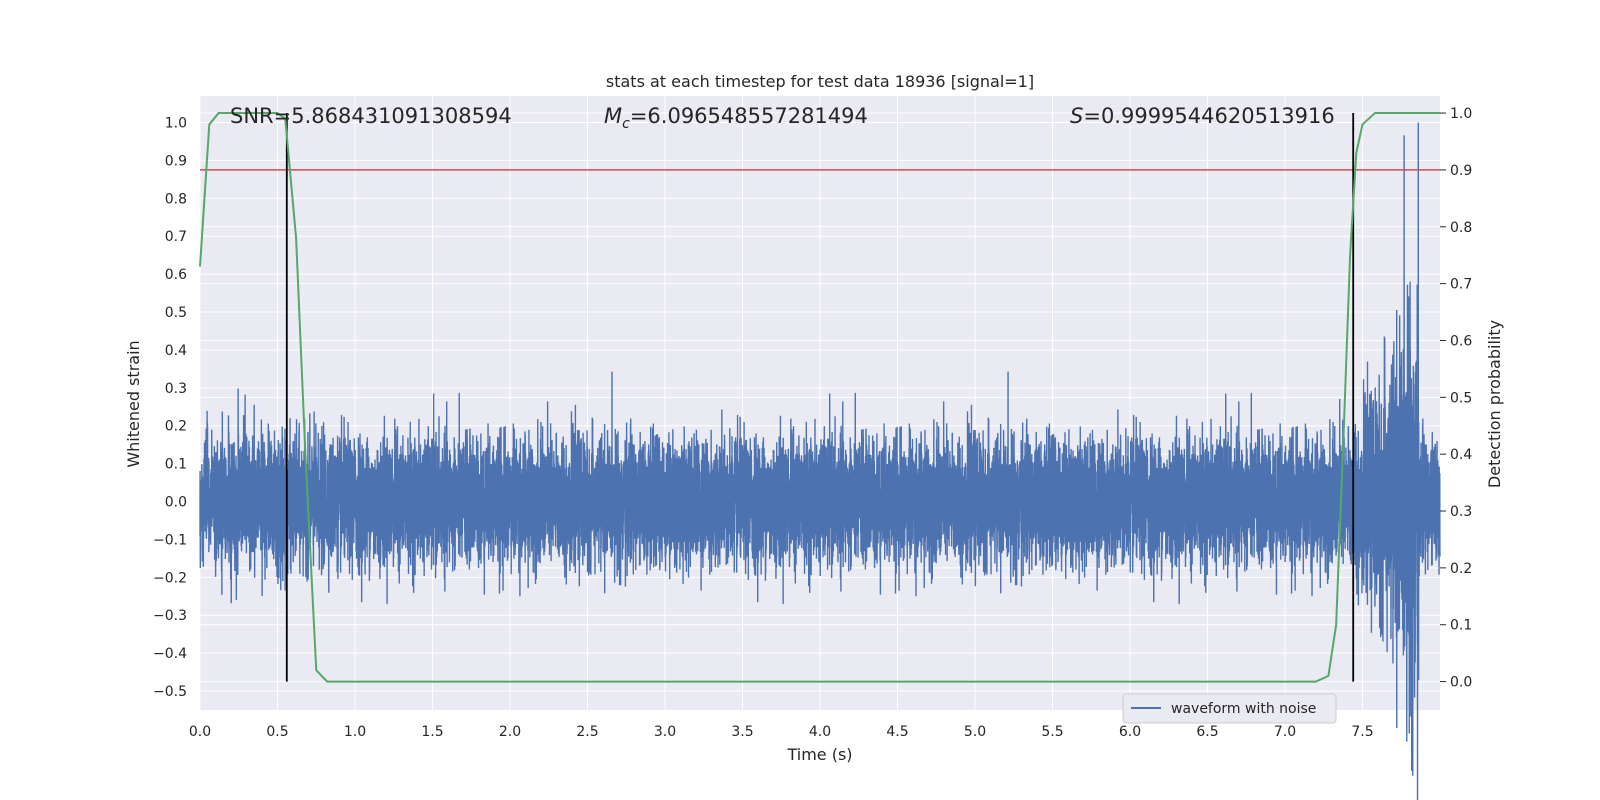  Describe the element at coordinates (1461, 512) in the screenshot. I see `y-right-tick-label: 0.3` at that location.